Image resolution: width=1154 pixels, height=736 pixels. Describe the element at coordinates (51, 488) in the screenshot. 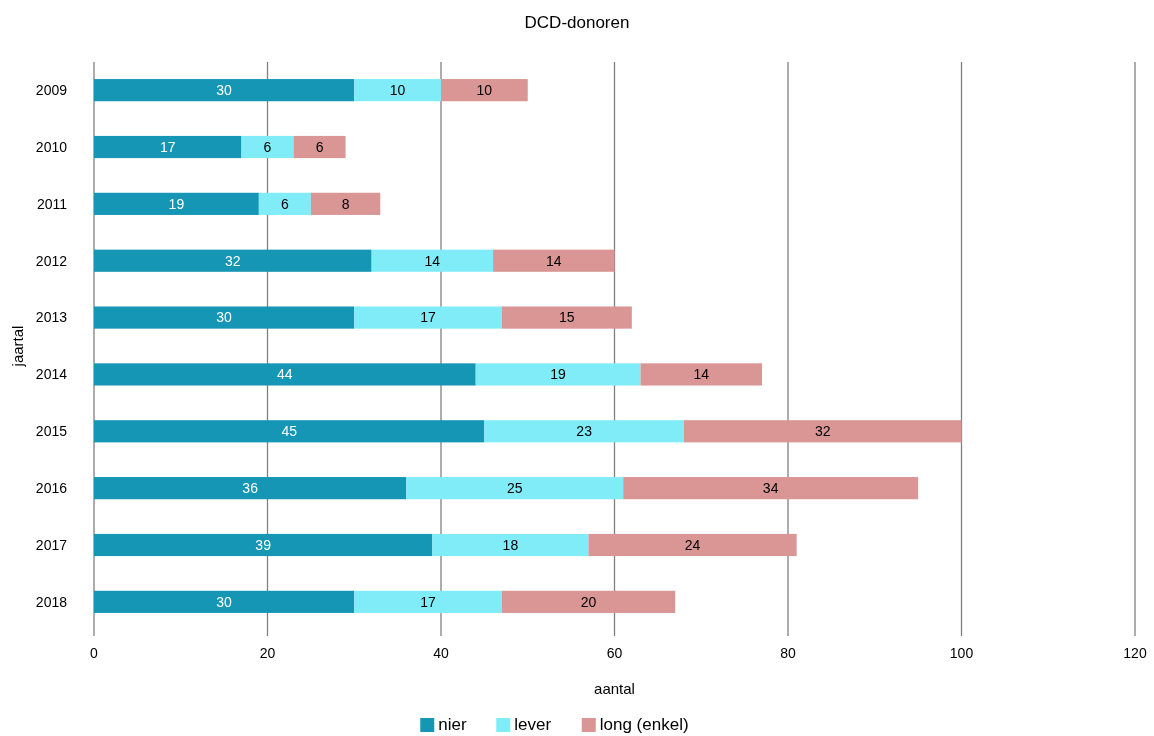

I see `y-tick-label: 2016` at that location.